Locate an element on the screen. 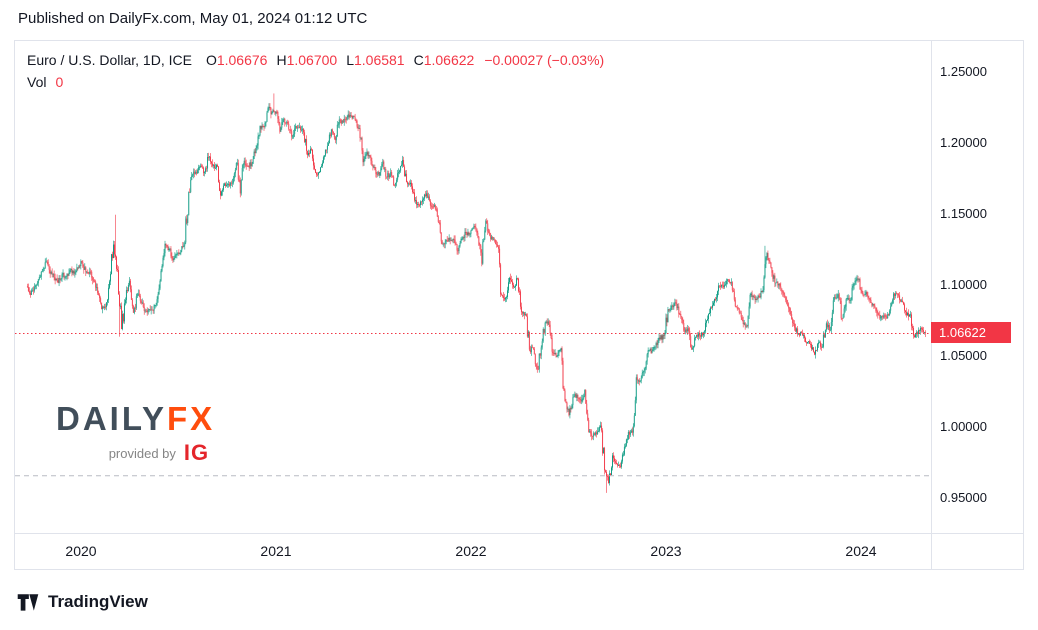 The height and width of the screenshot is (630, 1038). year-tick-label: 2020 is located at coordinates (81, 551).